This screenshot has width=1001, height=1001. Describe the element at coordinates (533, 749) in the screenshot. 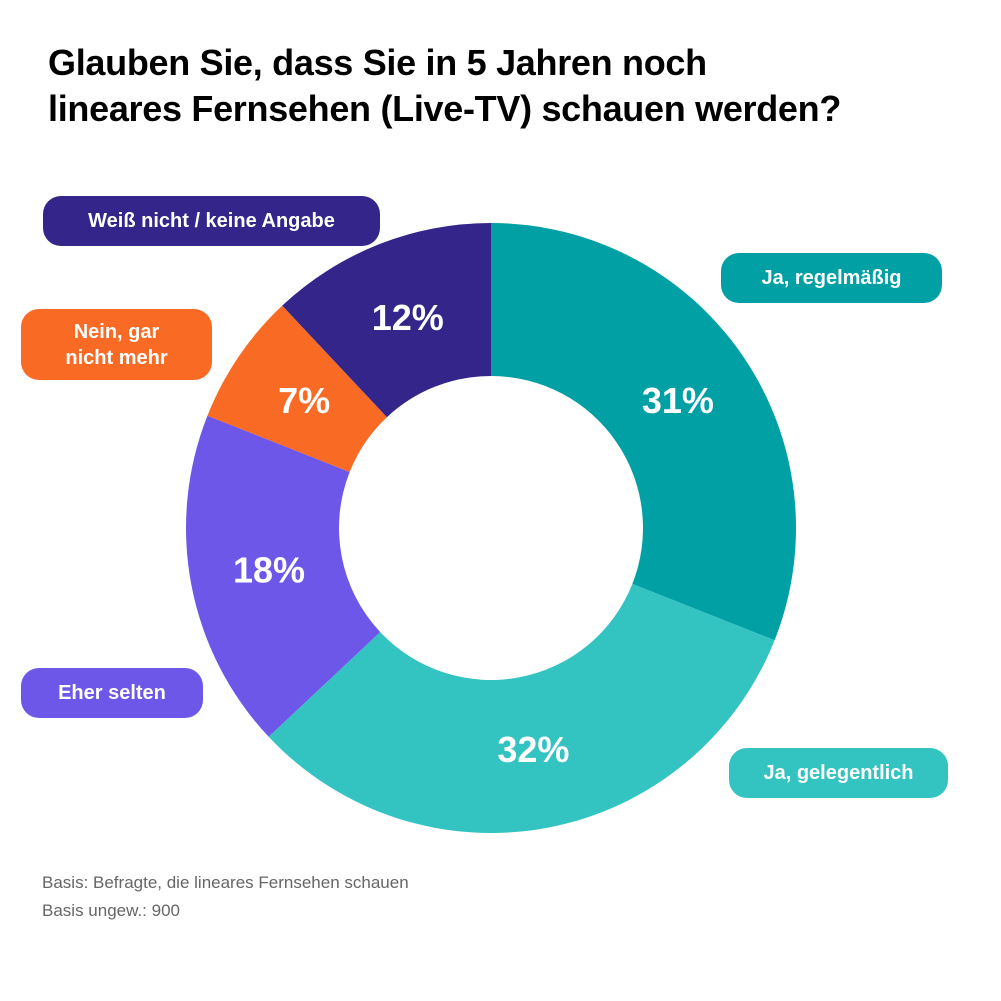

I see `slice-percent-label: 32%` at that location.